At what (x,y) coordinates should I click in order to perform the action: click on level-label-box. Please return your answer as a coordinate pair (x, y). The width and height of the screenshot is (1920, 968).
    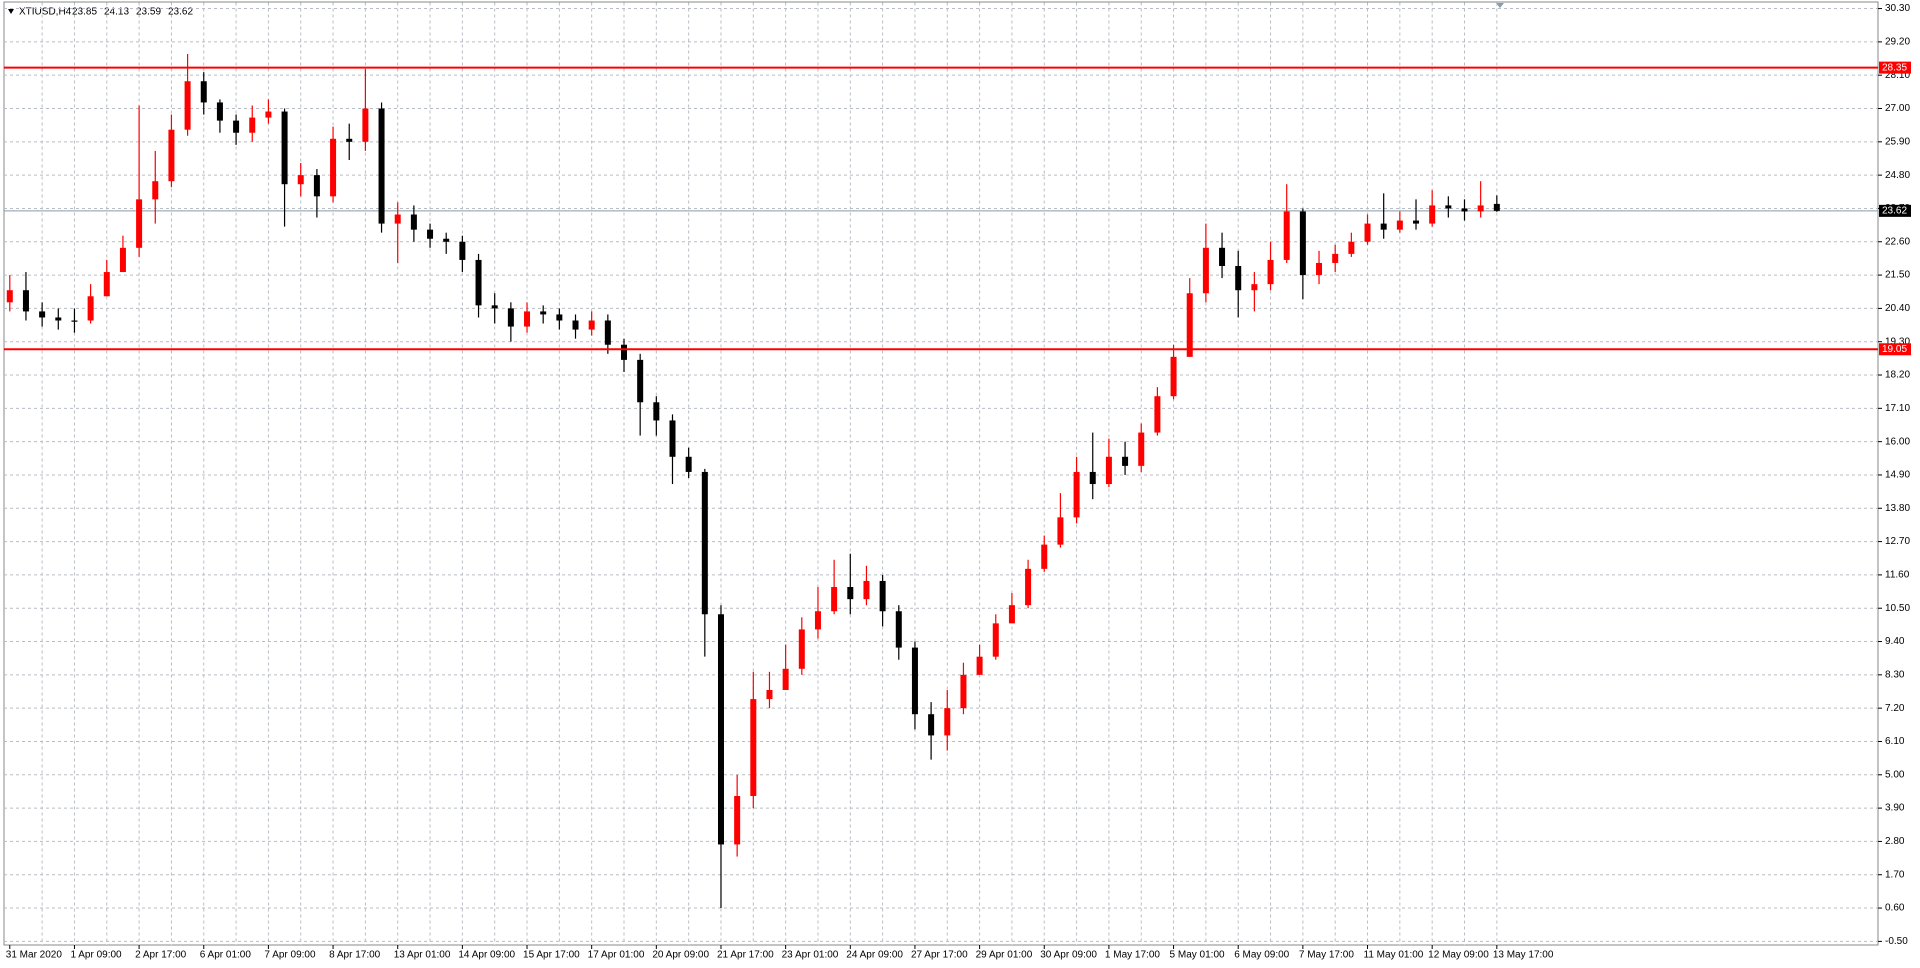
    Looking at the image, I should click on (1895, 67).